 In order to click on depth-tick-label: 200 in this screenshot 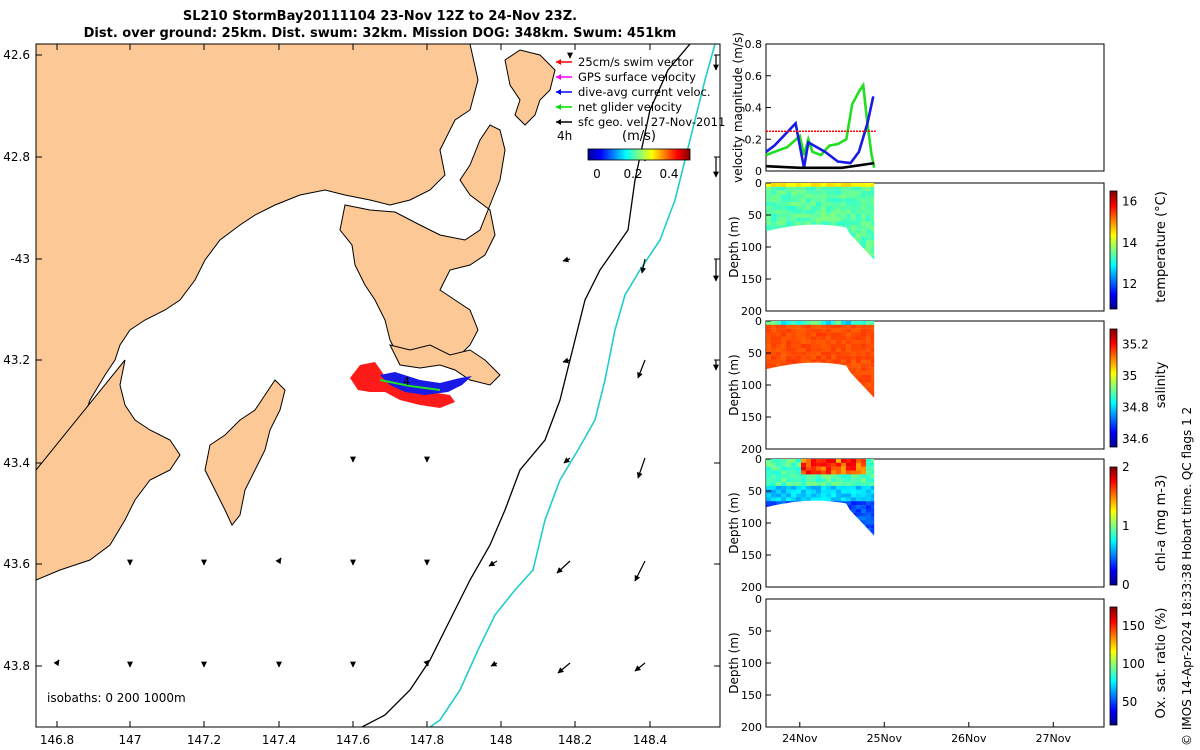, I will do `click(751, 587)`.